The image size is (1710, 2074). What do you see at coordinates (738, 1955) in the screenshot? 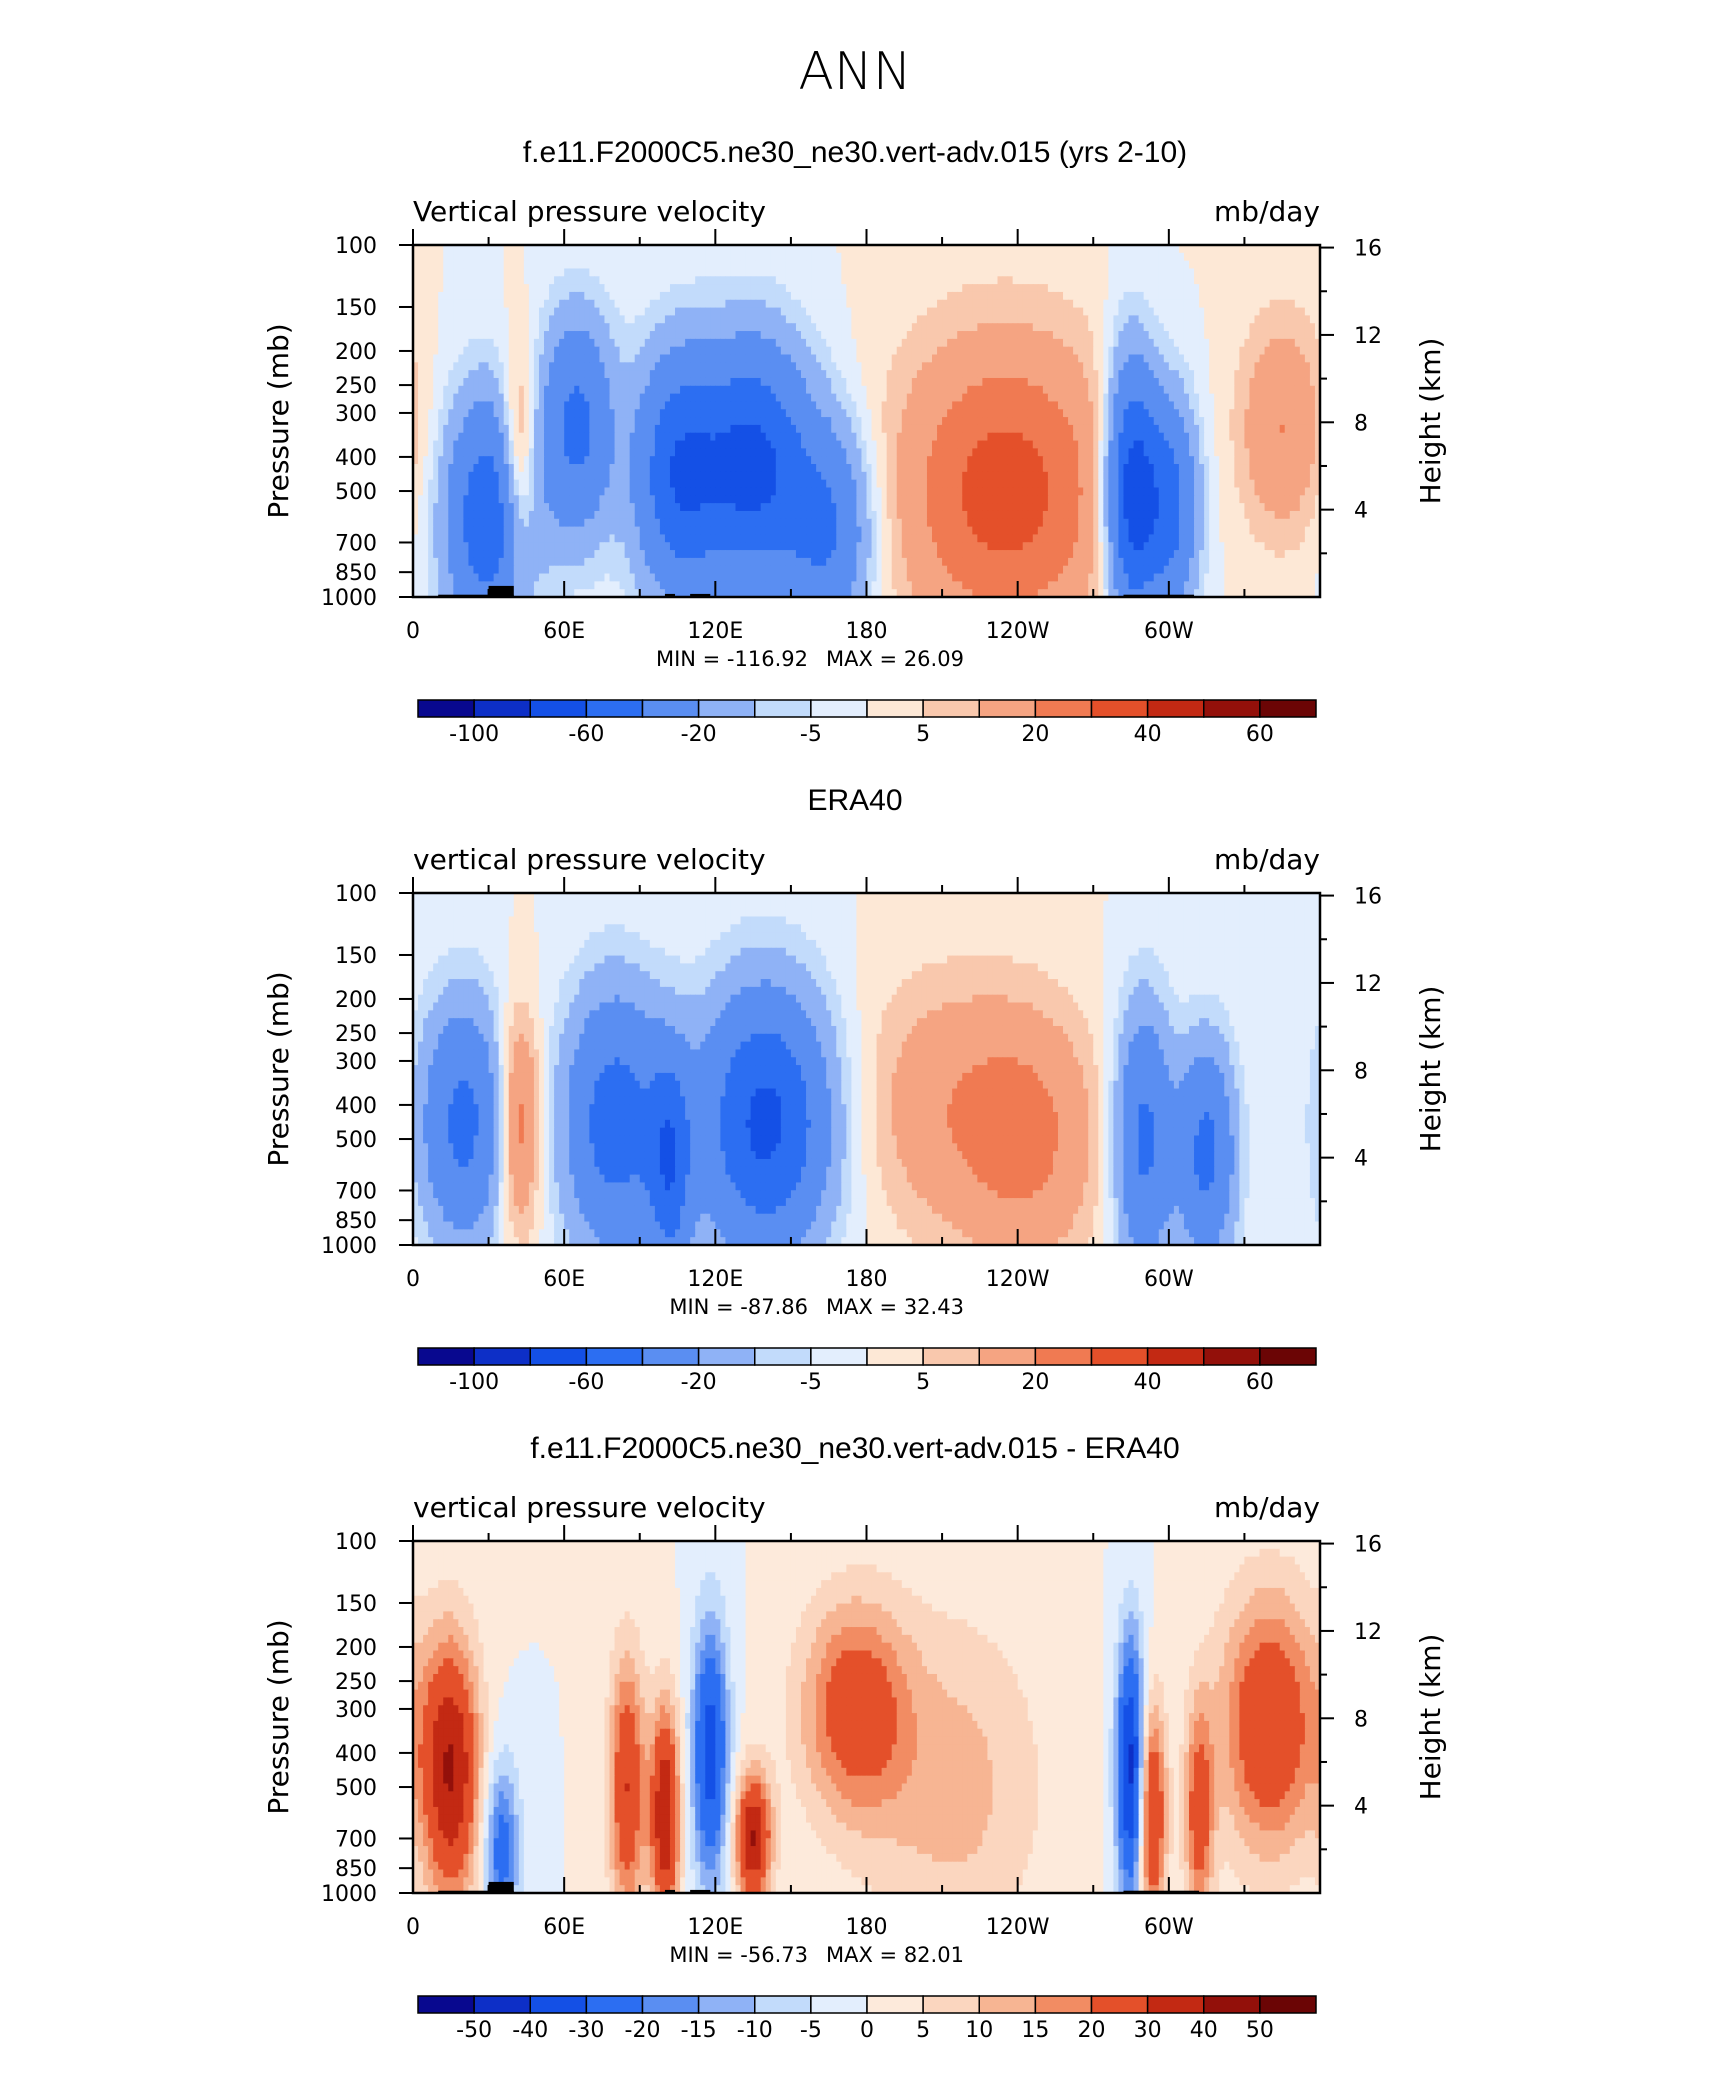
I see `min-label: MIN = -56.73` at bounding box center [738, 1955].